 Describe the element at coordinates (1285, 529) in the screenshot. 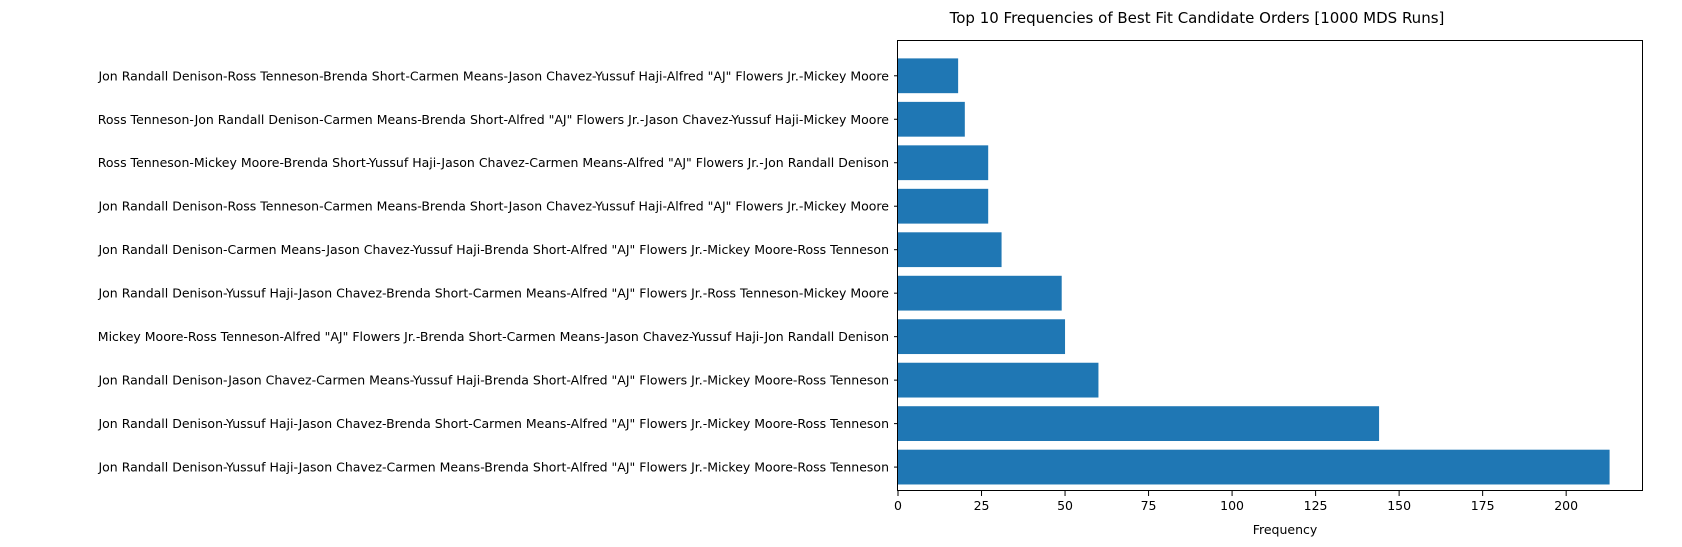

I see `x-axis-label: Frequency` at that location.